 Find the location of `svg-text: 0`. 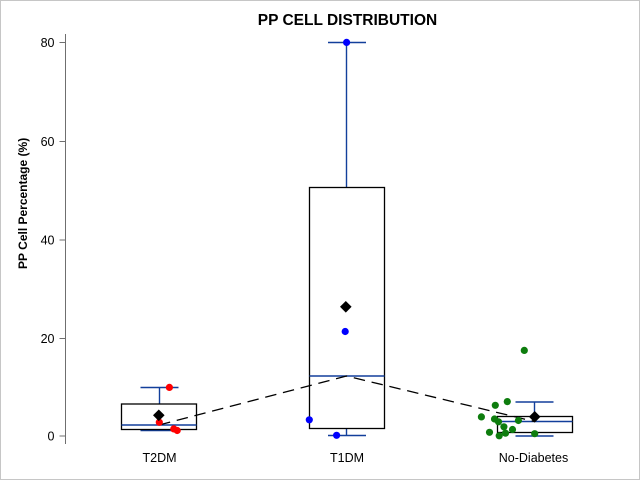

svg-text: 0 is located at coordinates (51, 436).